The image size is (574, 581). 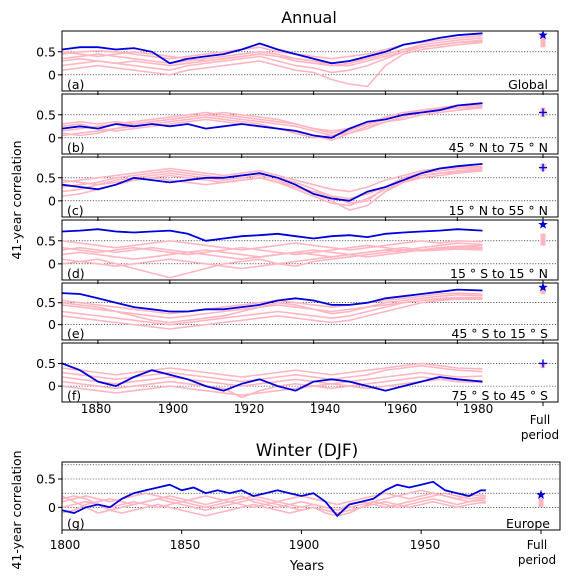 I want to click on x-tick-label: 1920, so click(x=249, y=409).